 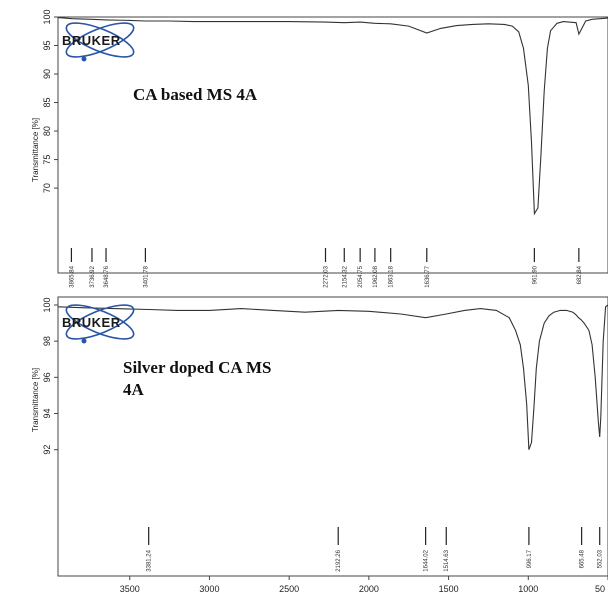 I want to click on top-peak-label: 2154.32, so click(x=345, y=276).